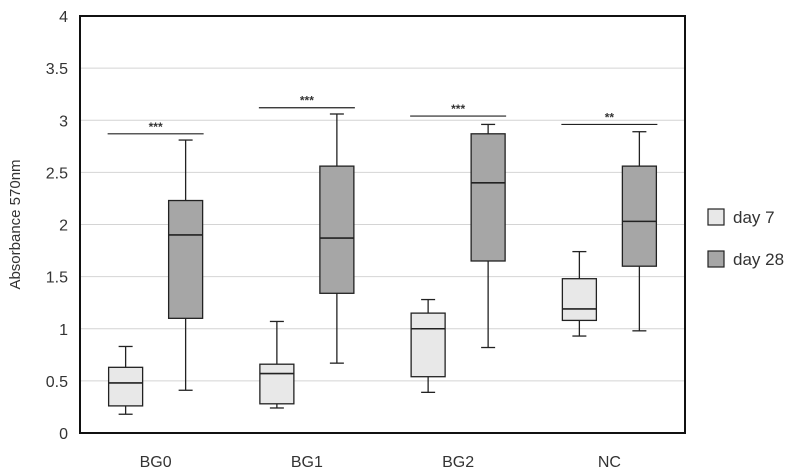 Image resolution: width=796 pixels, height=475 pixels. What do you see at coordinates (57, 173) in the screenshot?
I see `y-tick-label: 2.5` at bounding box center [57, 173].